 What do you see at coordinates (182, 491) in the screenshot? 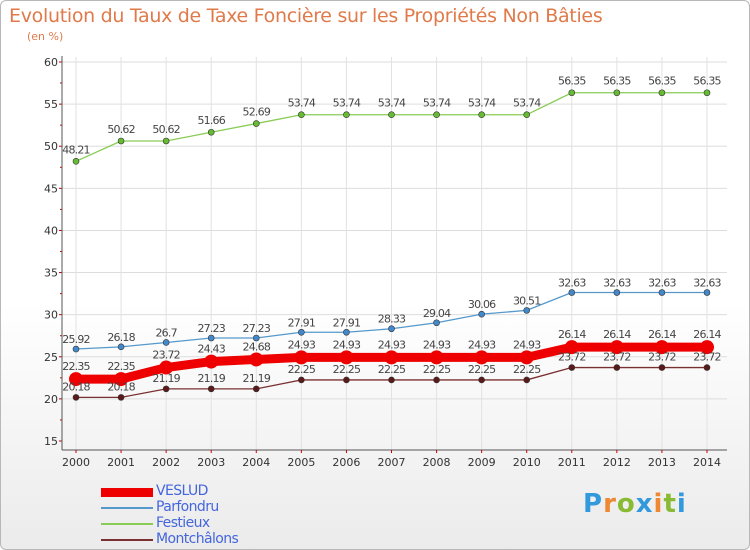
I see `legend-label-veslud: VESLUD` at bounding box center [182, 491].